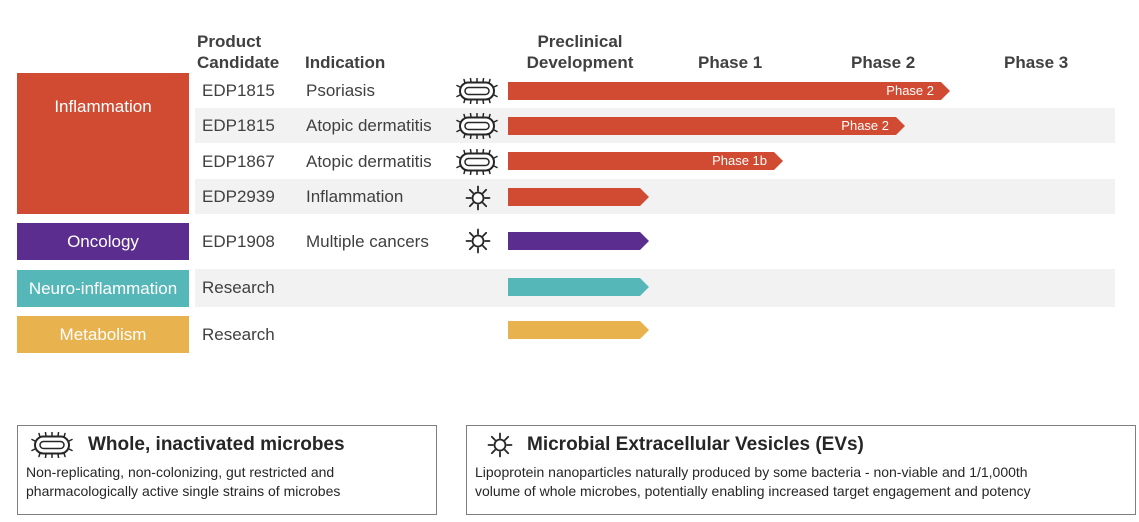 The width and height of the screenshot is (1139, 522). What do you see at coordinates (216, 444) in the screenshot?
I see `legend-title: Whole, inactivated microbes` at bounding box center [216, 444].